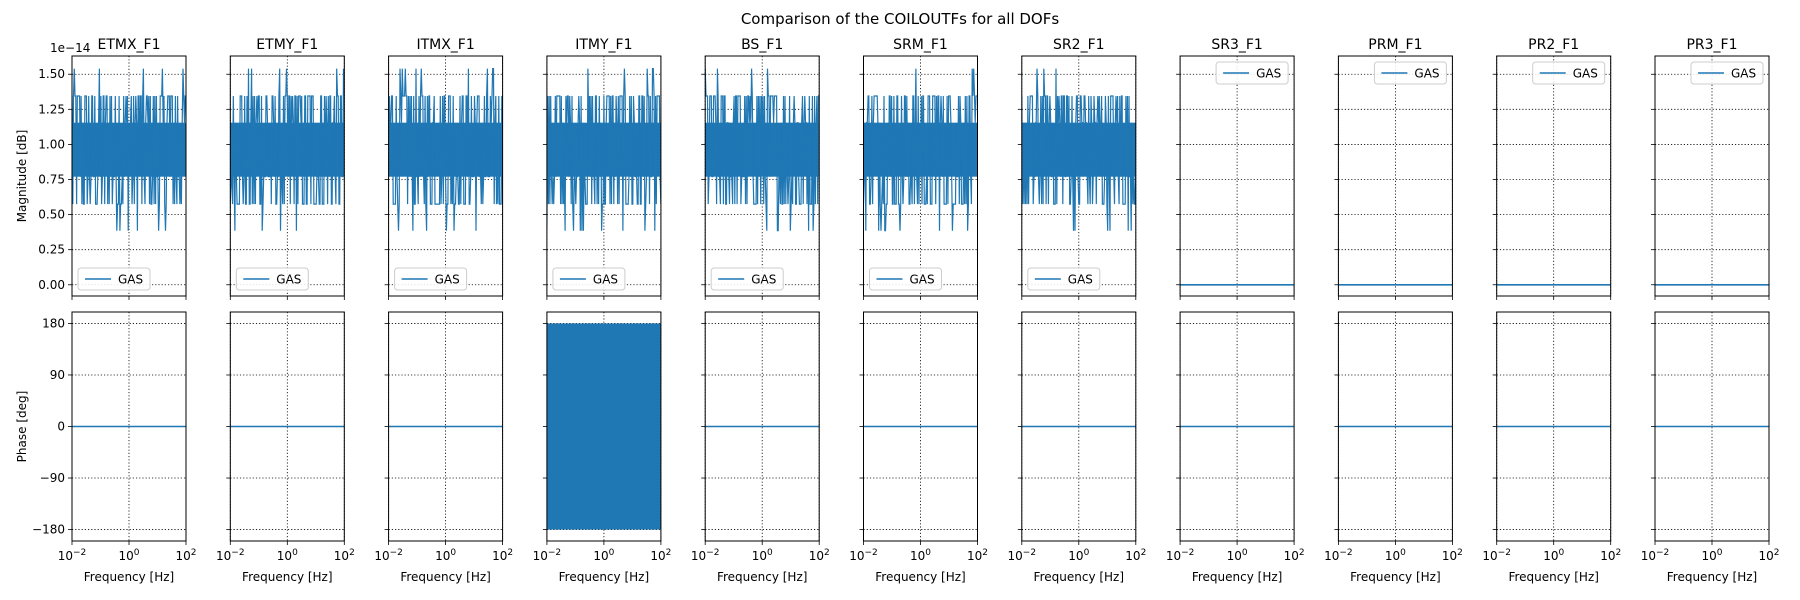  What do you see at coordinates (51, 74) in the screenshot?
I see `y-tick-label: 1.50` at bounding box center [51, 74].